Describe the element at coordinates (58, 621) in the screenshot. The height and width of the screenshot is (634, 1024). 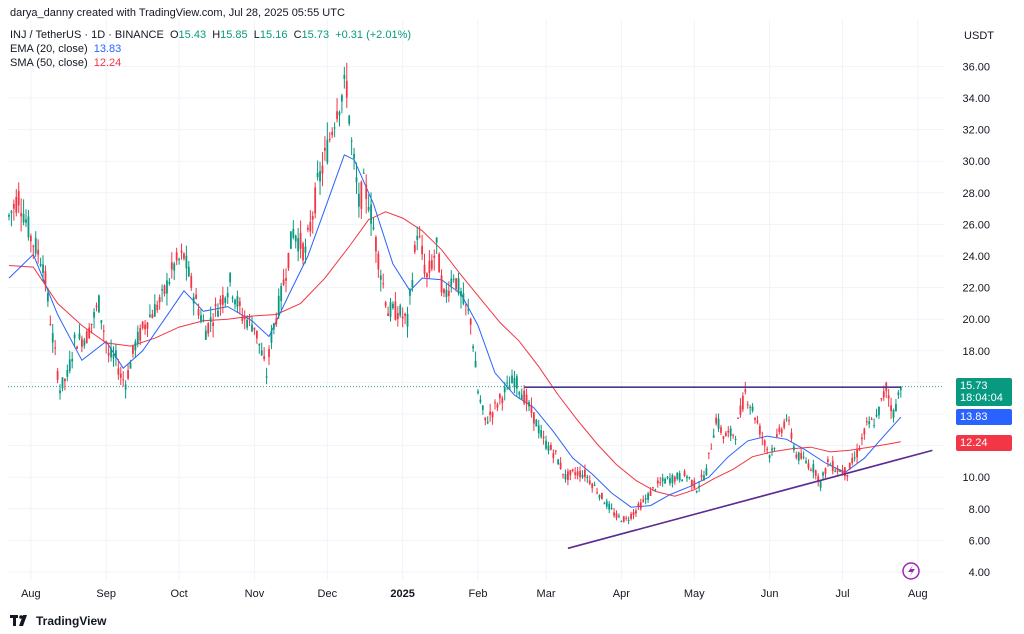
I see `tradingview-footer: TradingView` at that location.